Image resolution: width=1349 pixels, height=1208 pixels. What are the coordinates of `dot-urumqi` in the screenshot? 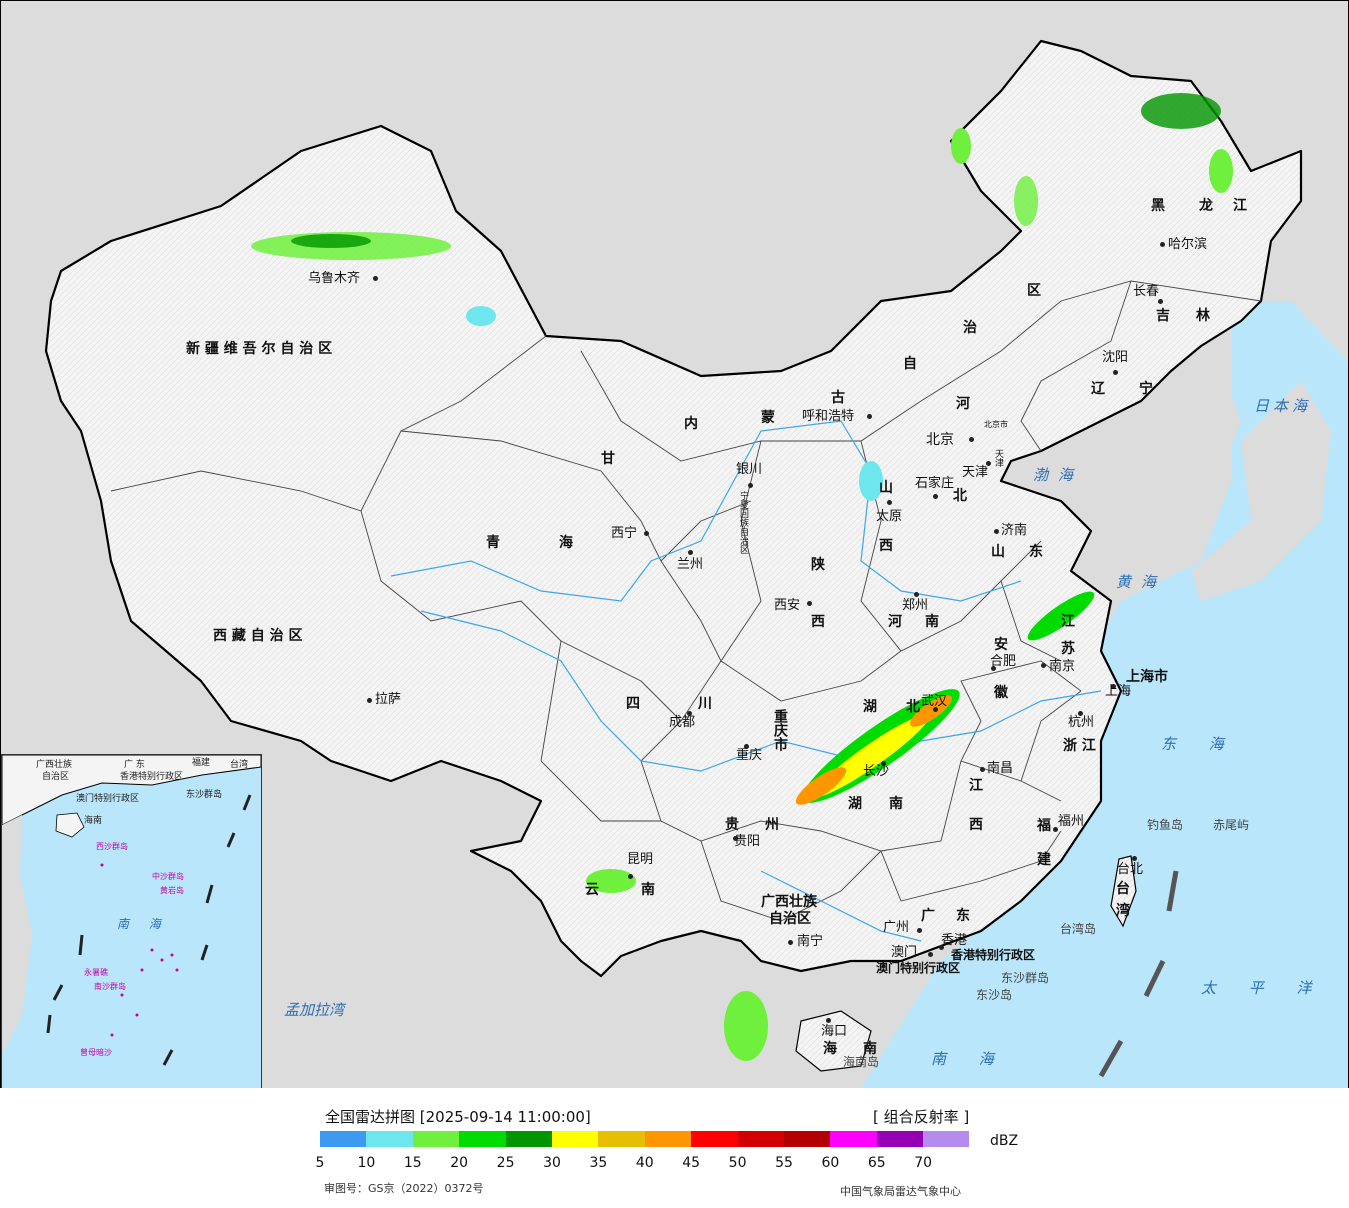 It's located at (375, 278).